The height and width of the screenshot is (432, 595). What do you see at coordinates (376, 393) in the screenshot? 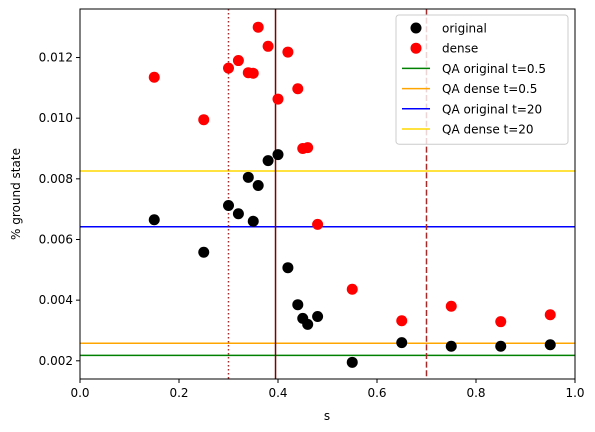
I see `x-tick-label: 0.6` at bounding box center [376, 393].